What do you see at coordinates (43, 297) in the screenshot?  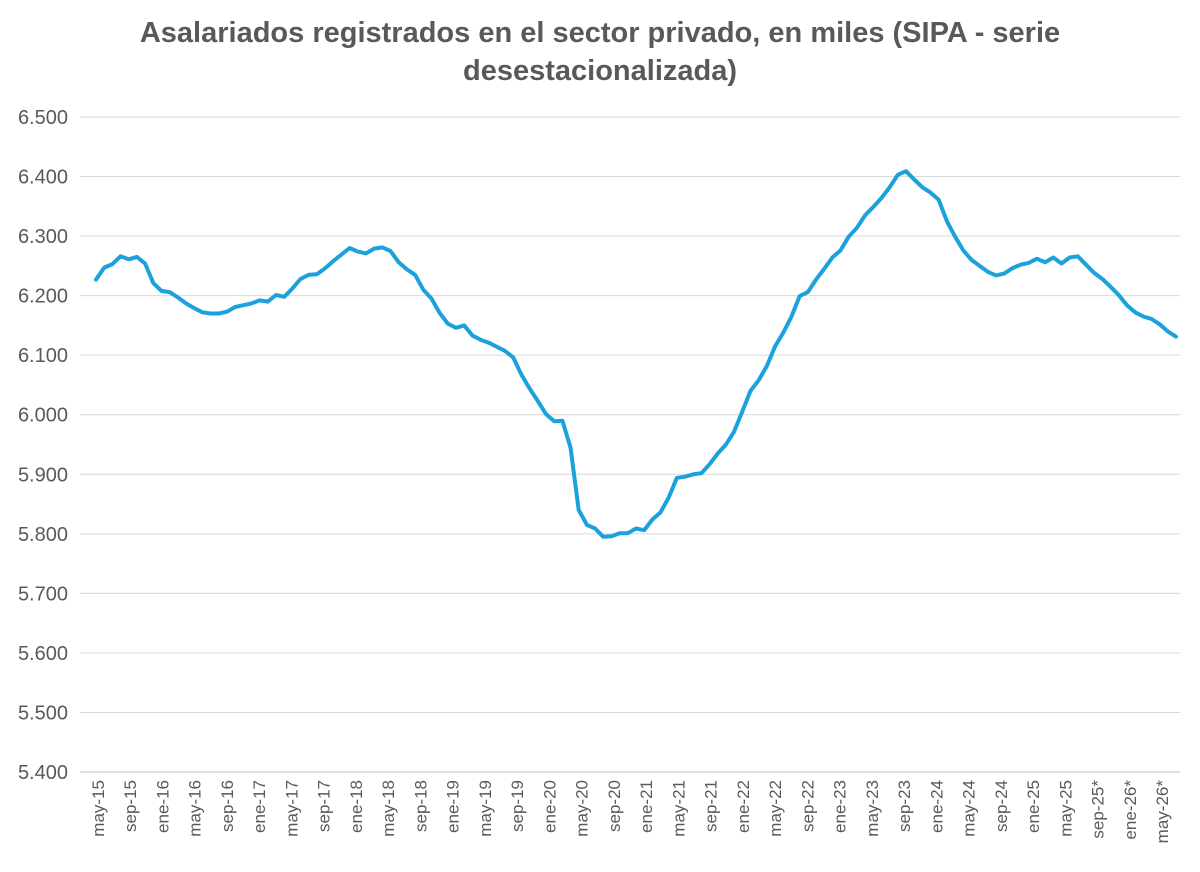 I see `y-tick-label: 6.200` at bounding box center [43, 297].